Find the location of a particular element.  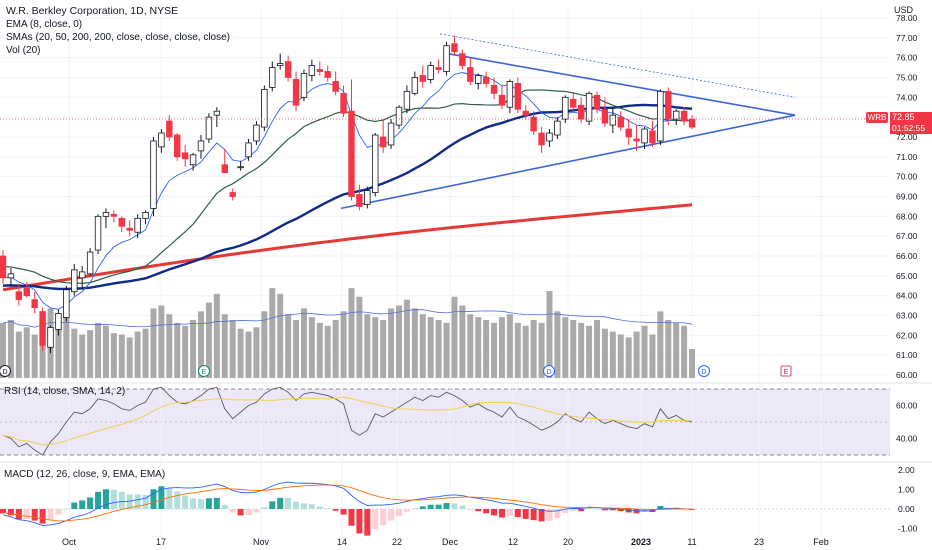

rsi-legend: RSI (14, close, SMA, 14, 2) is located at coordinates (65, 391).